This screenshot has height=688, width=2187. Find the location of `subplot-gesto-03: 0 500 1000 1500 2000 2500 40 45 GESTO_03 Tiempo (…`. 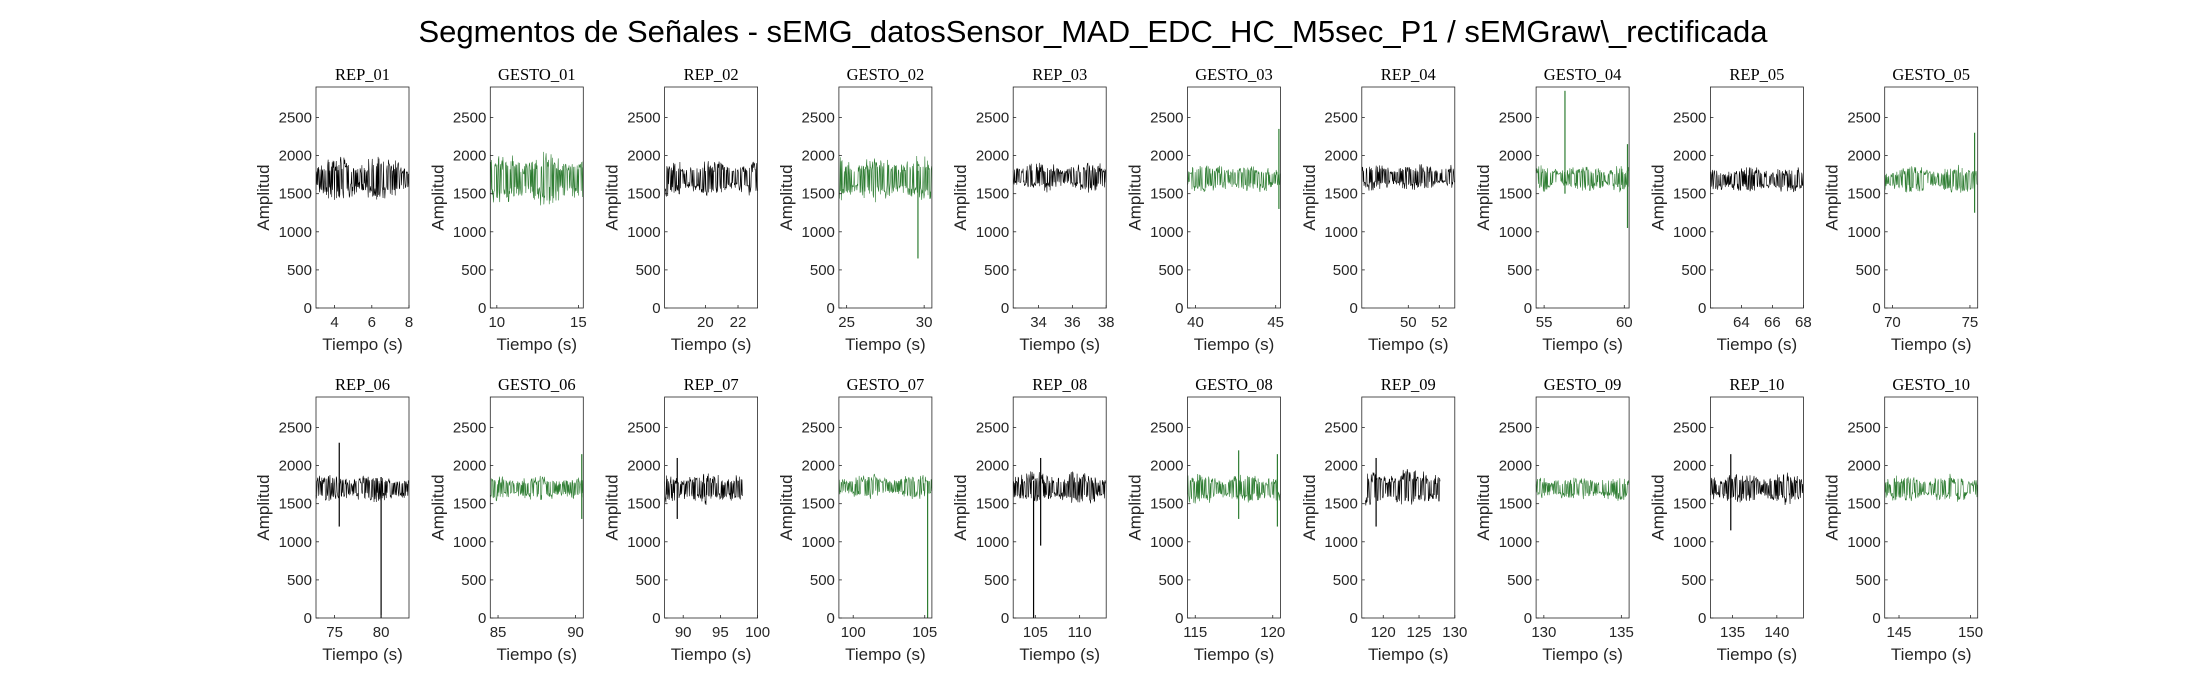

subplot-gesto-03: 0 500 1000 1500 2000 2500 40 45 GESTO_03 Tiempo (… is located at coordinates (1205, 209).